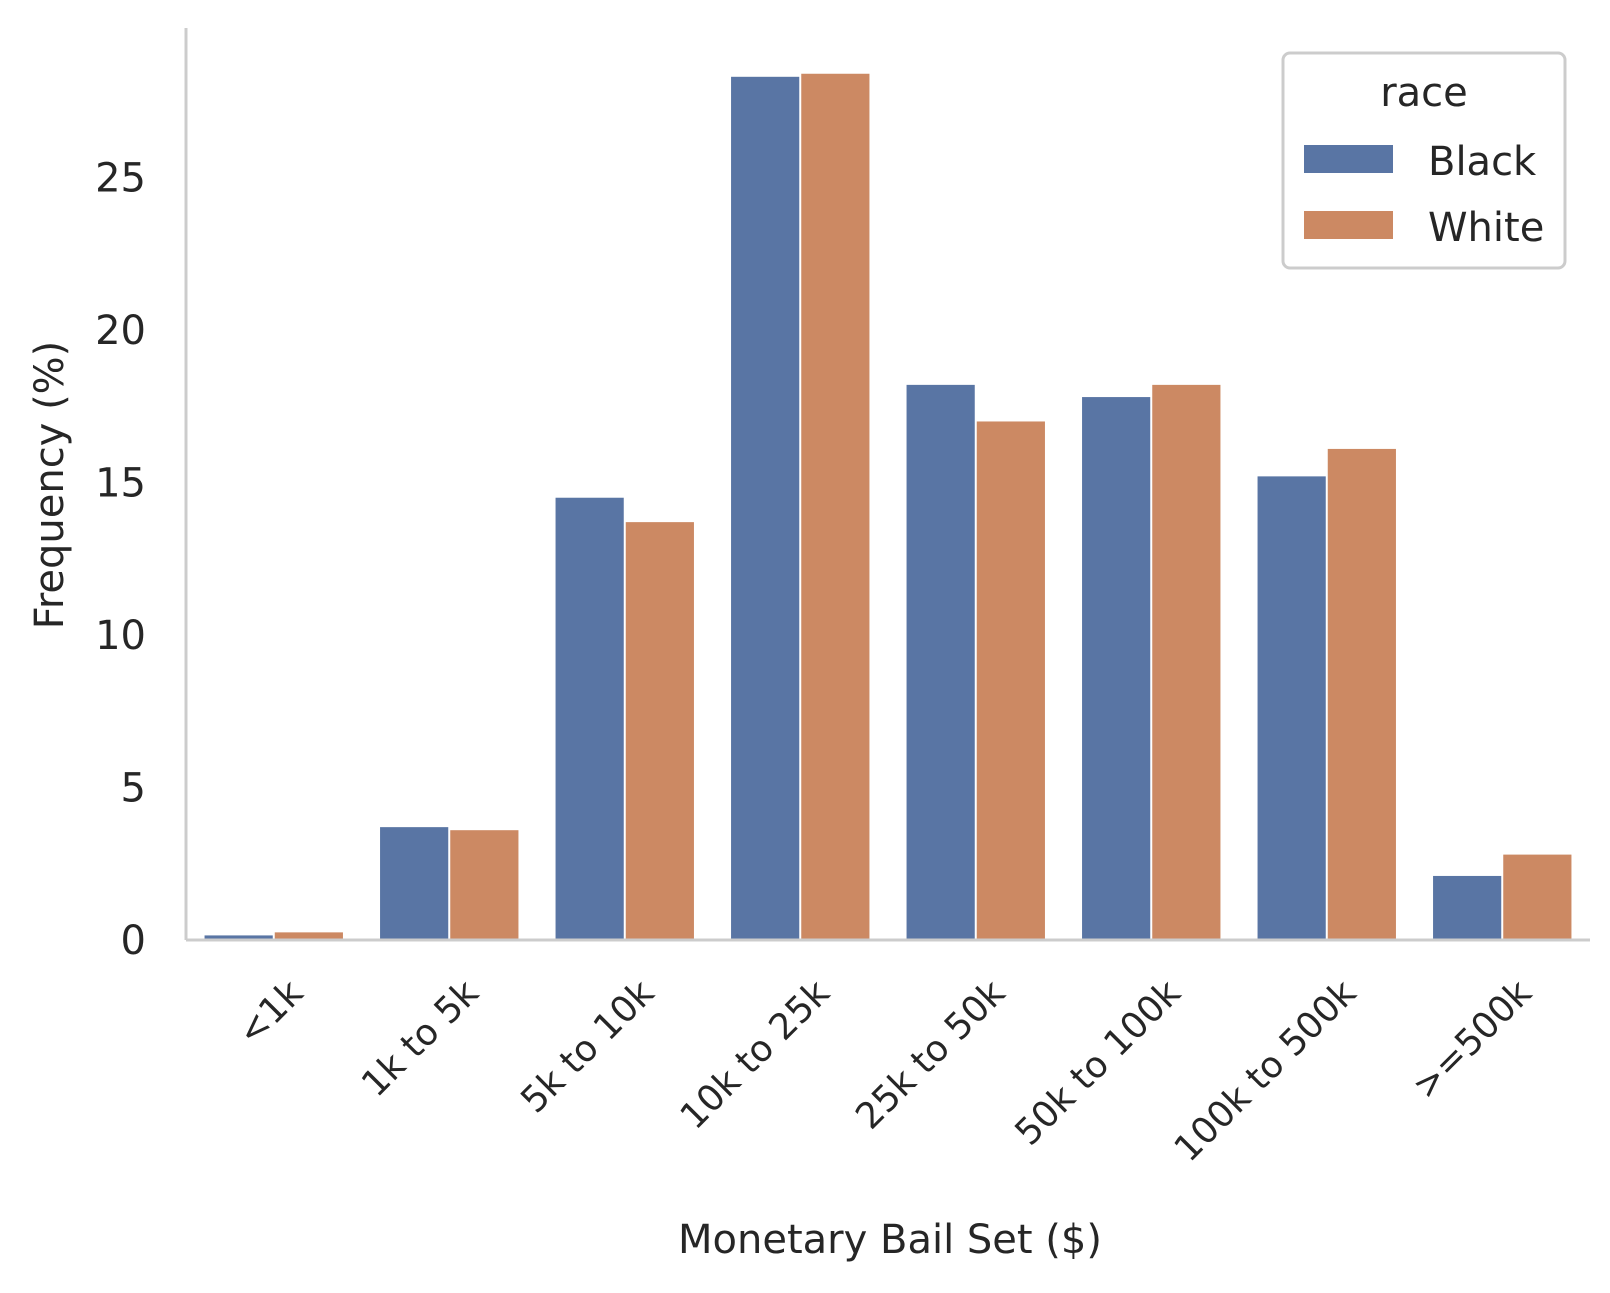 This screenshot has width=1610, height=1293. Describe the element at coordinates (1348, 225) in the screenshot. I see `legend-swatch-white` at that location.